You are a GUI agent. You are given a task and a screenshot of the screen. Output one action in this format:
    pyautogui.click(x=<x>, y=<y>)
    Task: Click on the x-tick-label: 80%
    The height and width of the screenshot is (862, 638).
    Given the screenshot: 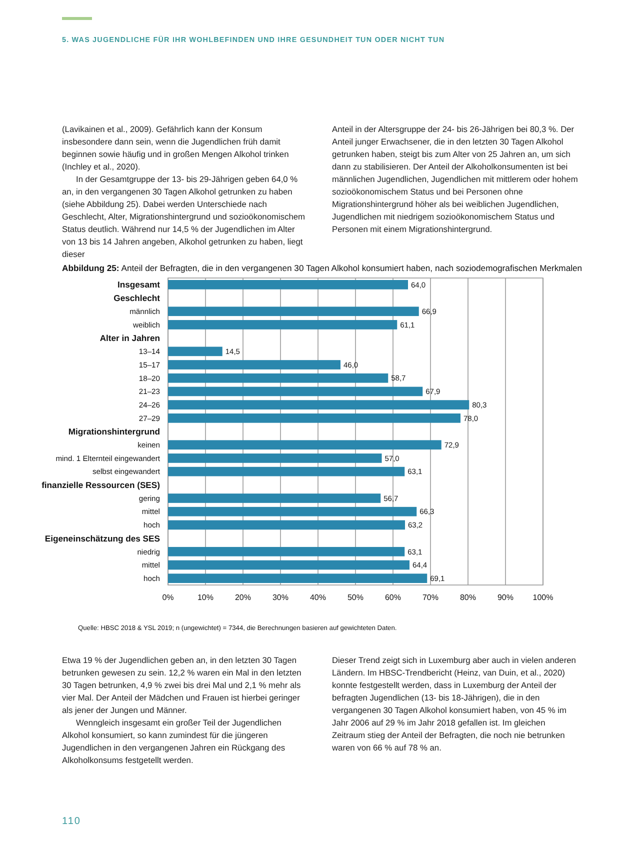 What is the action you would take?
    pyautogui.click(x=468, y=597)
    